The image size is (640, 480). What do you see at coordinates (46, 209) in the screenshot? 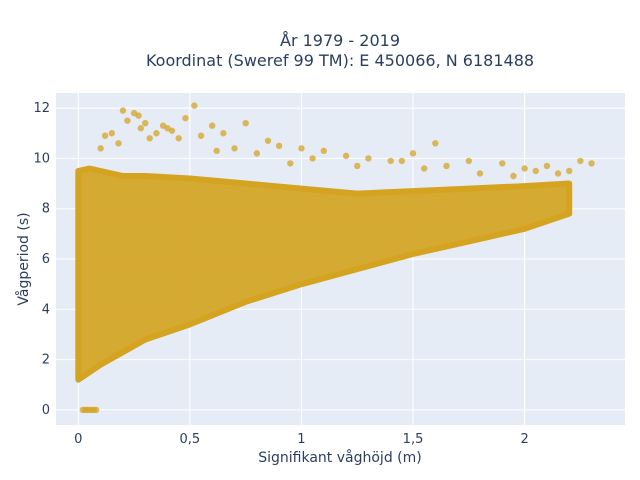
I see `y-tick-label: 8` at bounding box center [46, 209].